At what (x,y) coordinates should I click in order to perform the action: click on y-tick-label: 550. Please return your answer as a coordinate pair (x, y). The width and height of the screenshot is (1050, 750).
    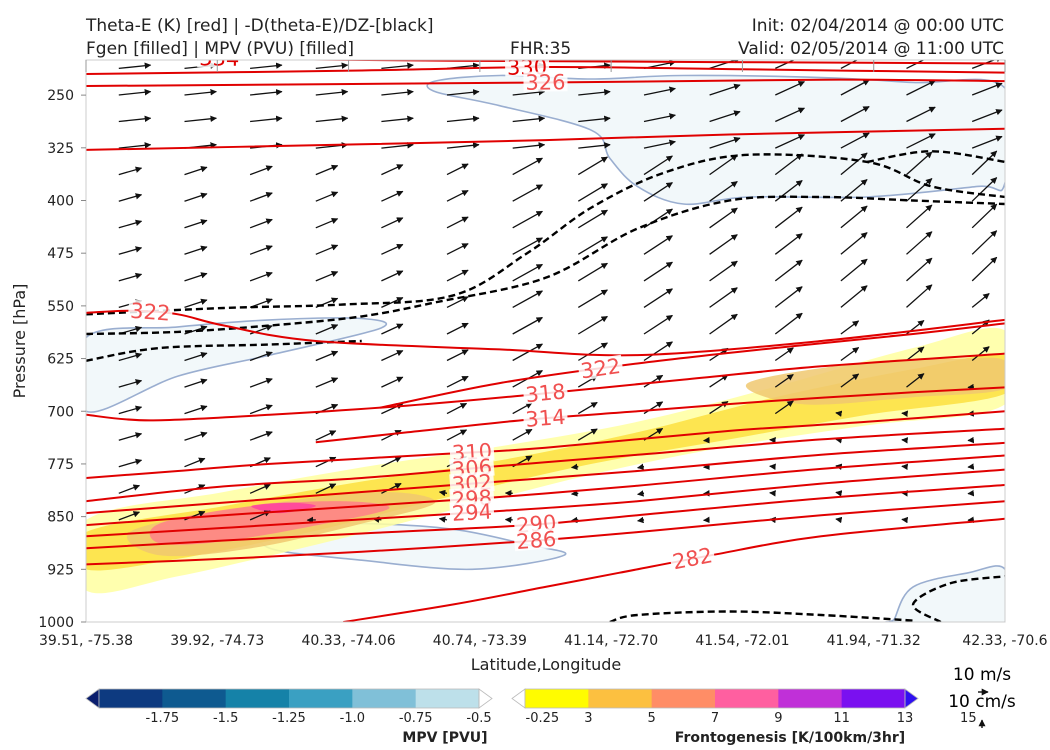
    Looking at the image, I should click on (60, 307).